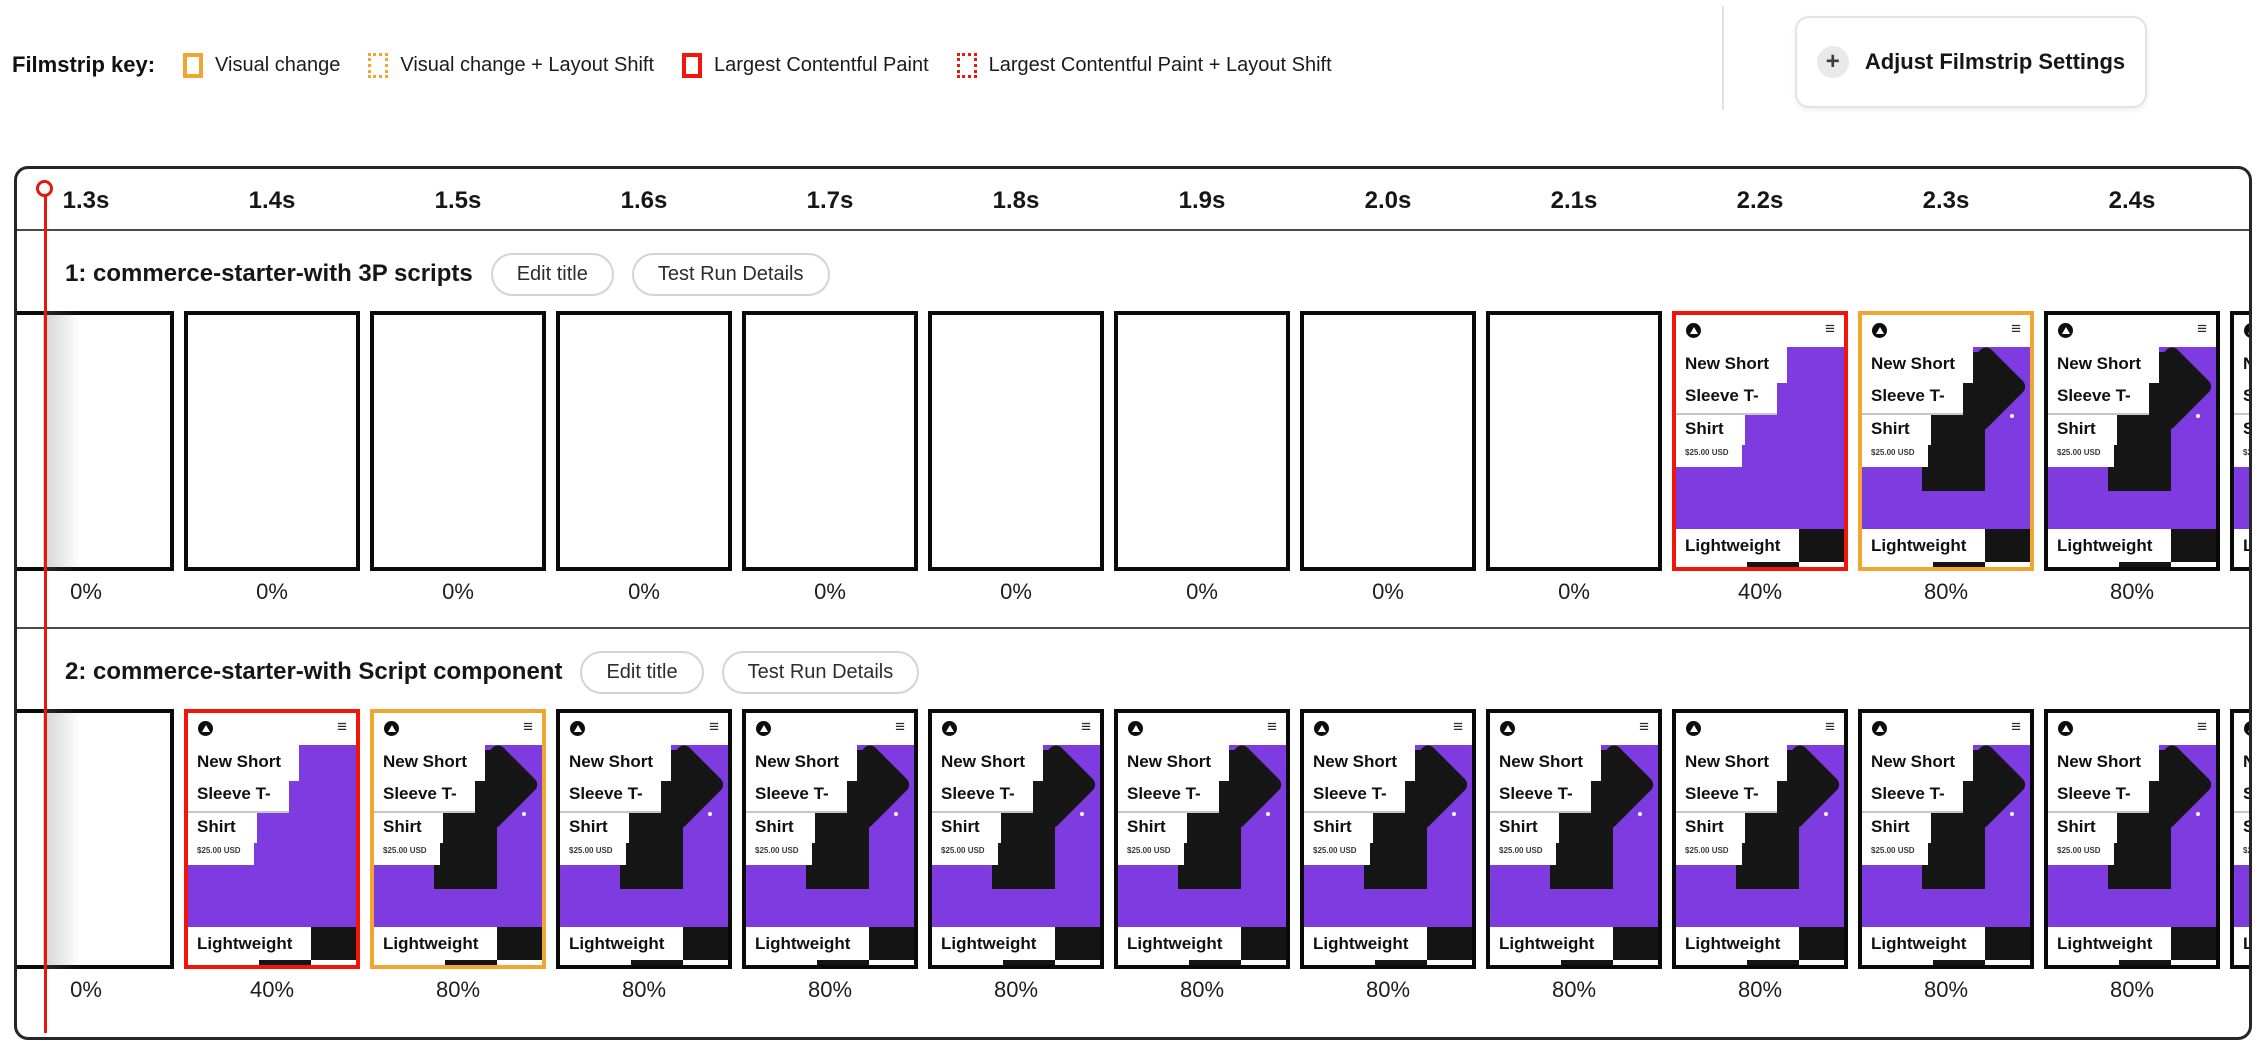 This screenshot has width=2266, height=1054. What do you see at coordinates (44, 188) in the screenshot?
I see `timeline-marker-handle` at bounding box center [44, 188].